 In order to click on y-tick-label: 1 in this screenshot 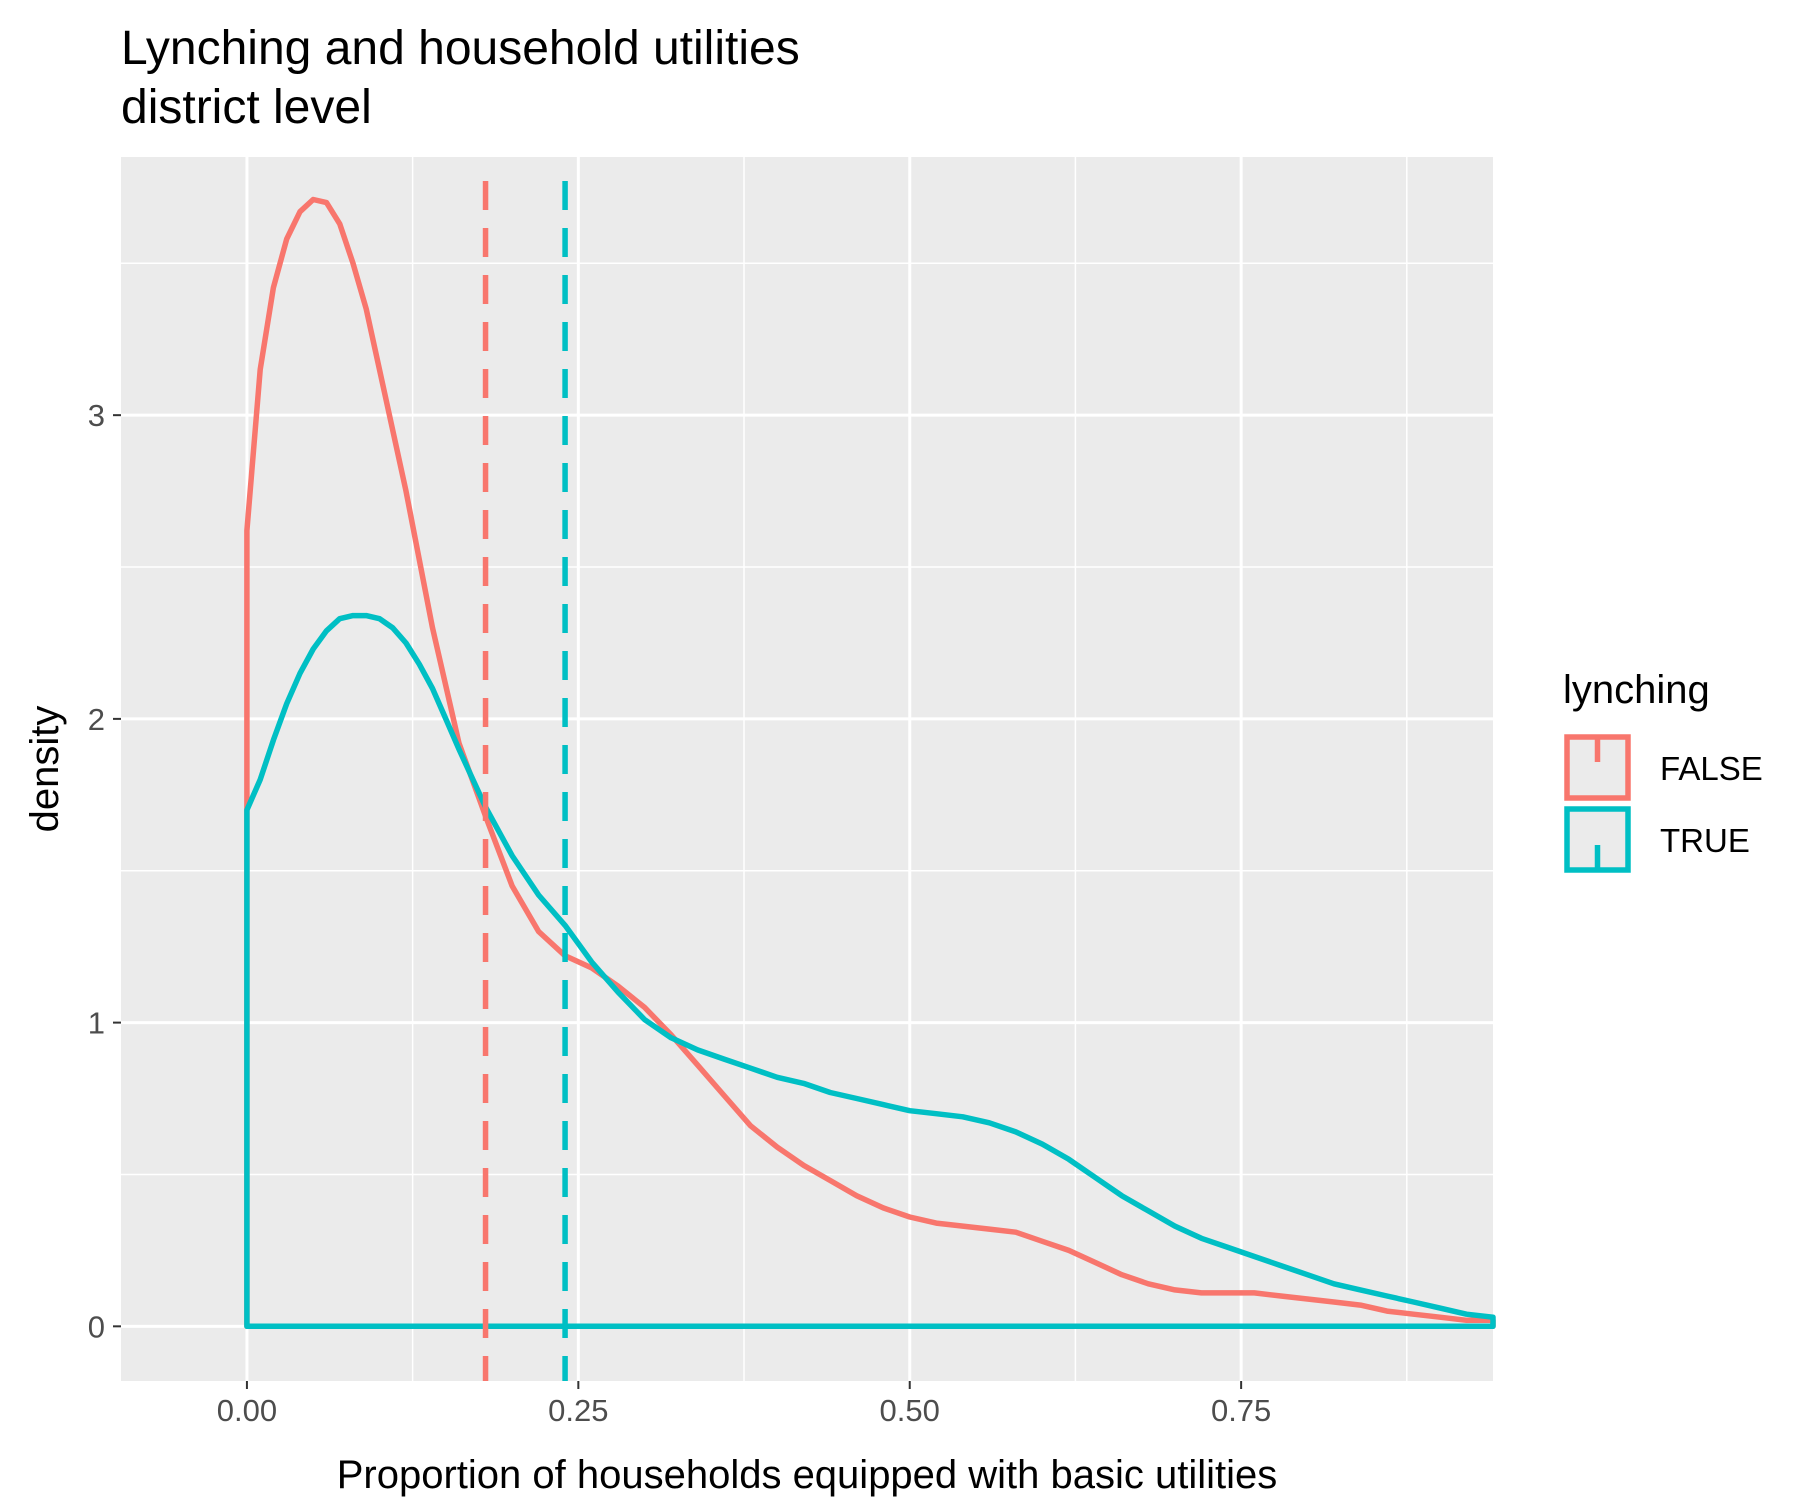, I will do `click(96, 1023)`.